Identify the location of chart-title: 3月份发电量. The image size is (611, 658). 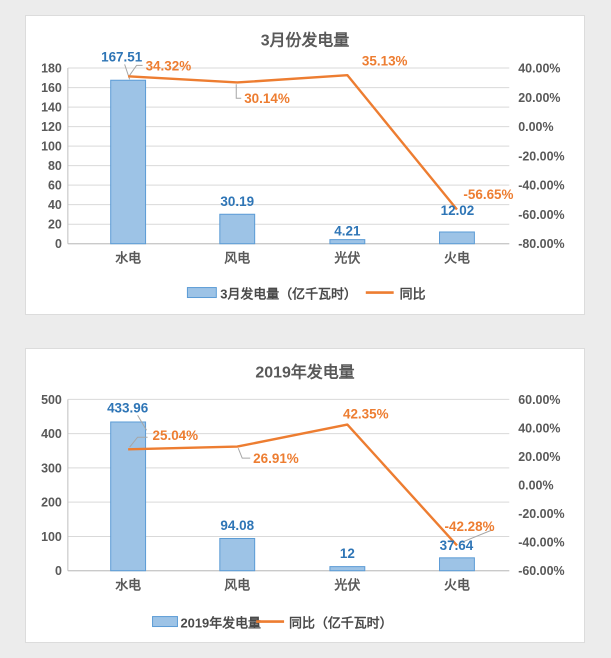
(305, 39).